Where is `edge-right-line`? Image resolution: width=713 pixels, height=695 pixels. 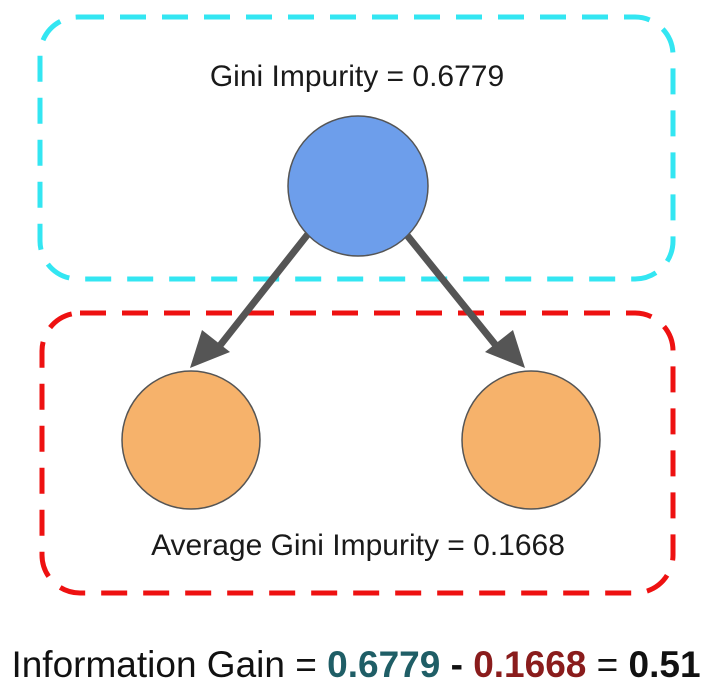 edge-right-line is located at coordinates (452, 291).